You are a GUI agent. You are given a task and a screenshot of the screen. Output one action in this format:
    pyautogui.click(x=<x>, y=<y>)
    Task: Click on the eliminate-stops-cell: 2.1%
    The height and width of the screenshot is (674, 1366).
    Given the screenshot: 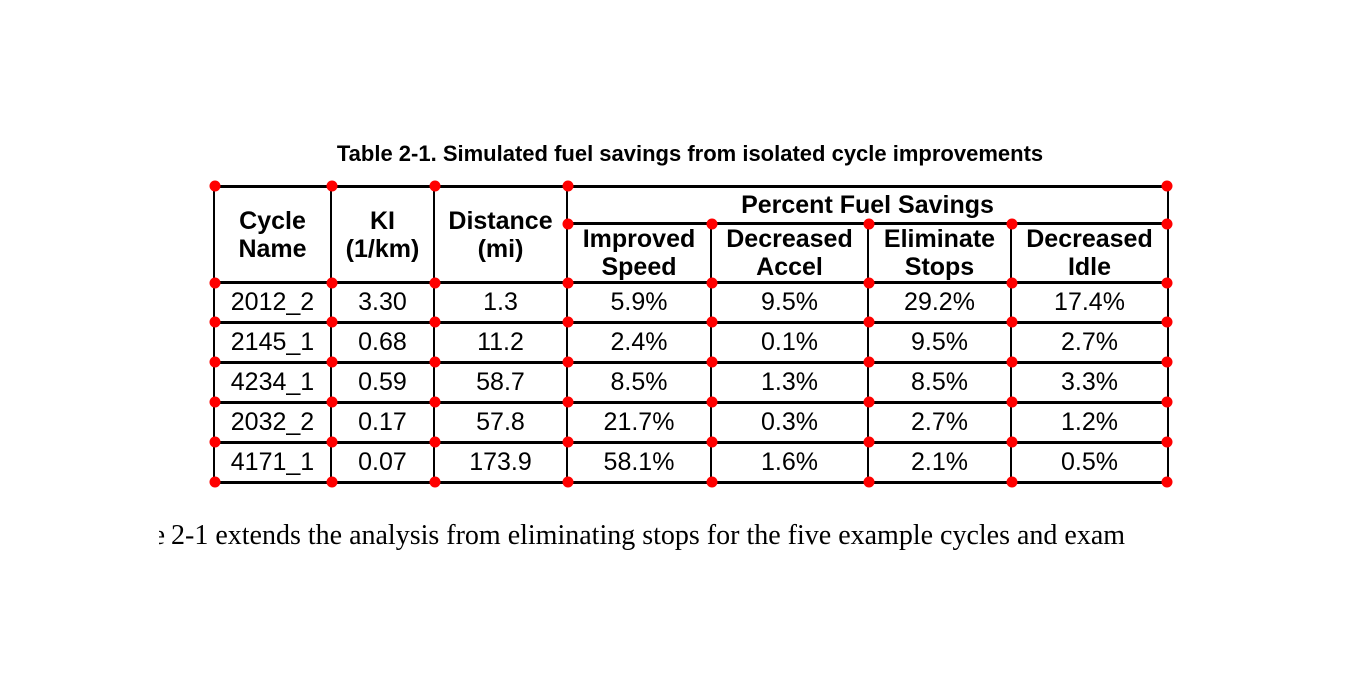 What is the action you would take?
    pyautogui.click(x=939, y=462)
    